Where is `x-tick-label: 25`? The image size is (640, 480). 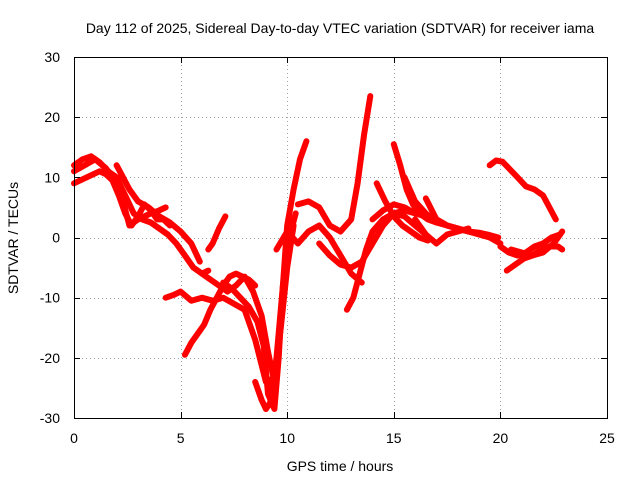
x-tick-label: 25 is located at coordinates (607, 438).